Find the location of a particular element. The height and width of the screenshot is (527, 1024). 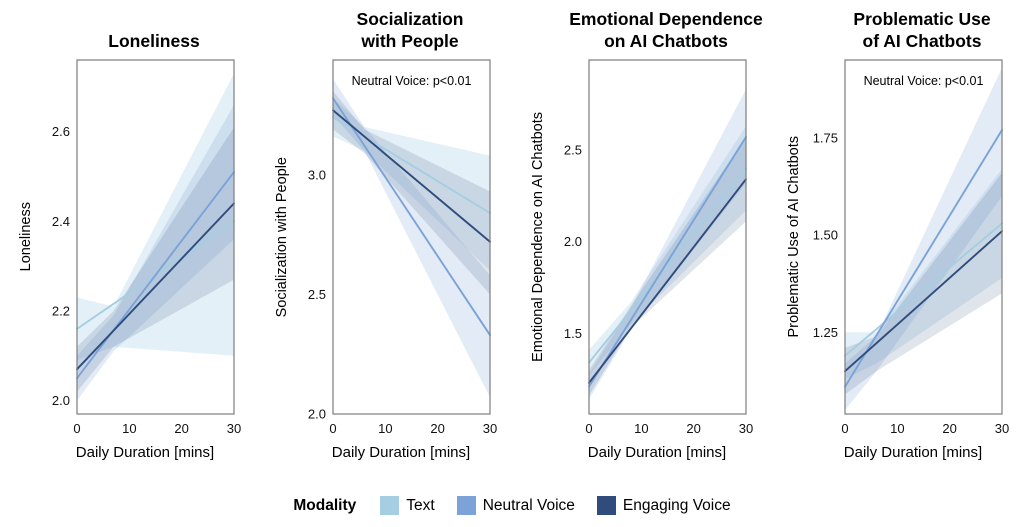

legend-item-text: Text is located at coordinates (407, 505).